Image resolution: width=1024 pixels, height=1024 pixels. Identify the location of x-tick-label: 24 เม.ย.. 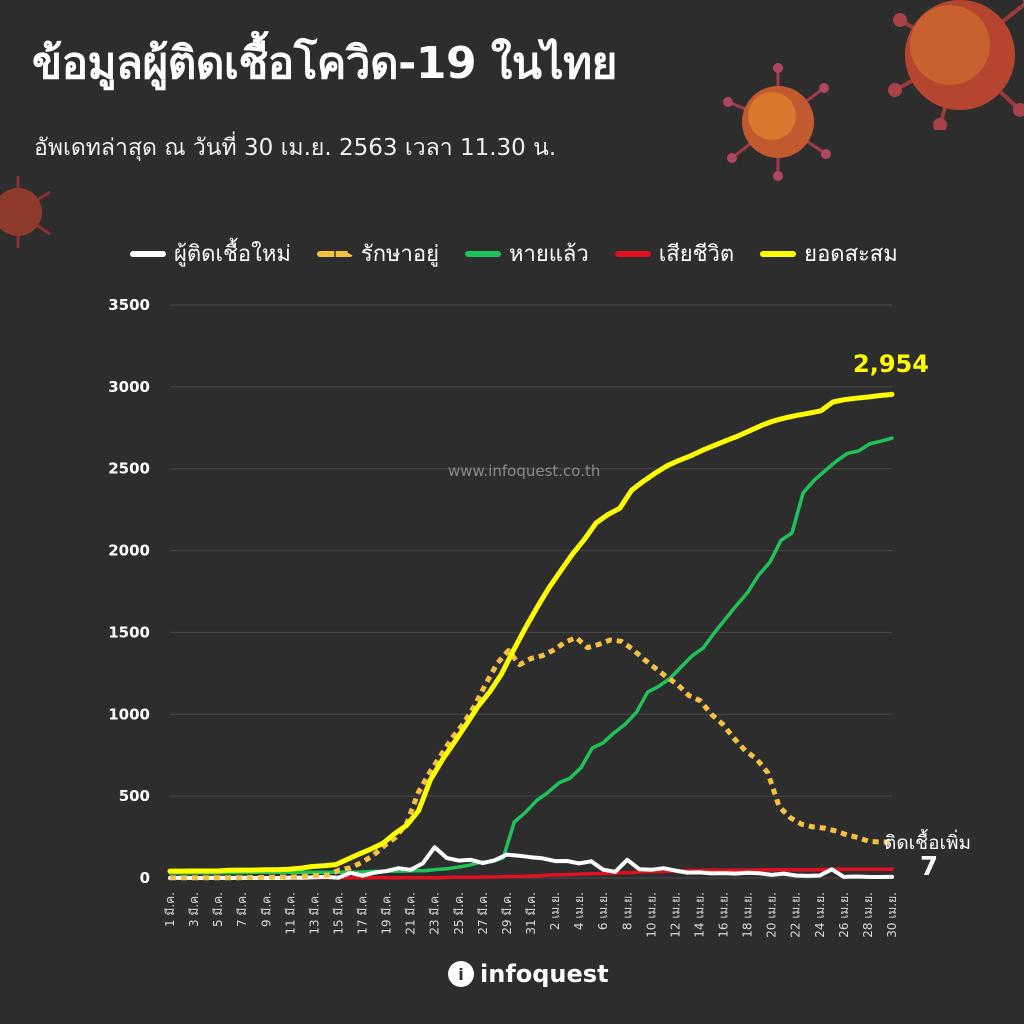
(820, 915).